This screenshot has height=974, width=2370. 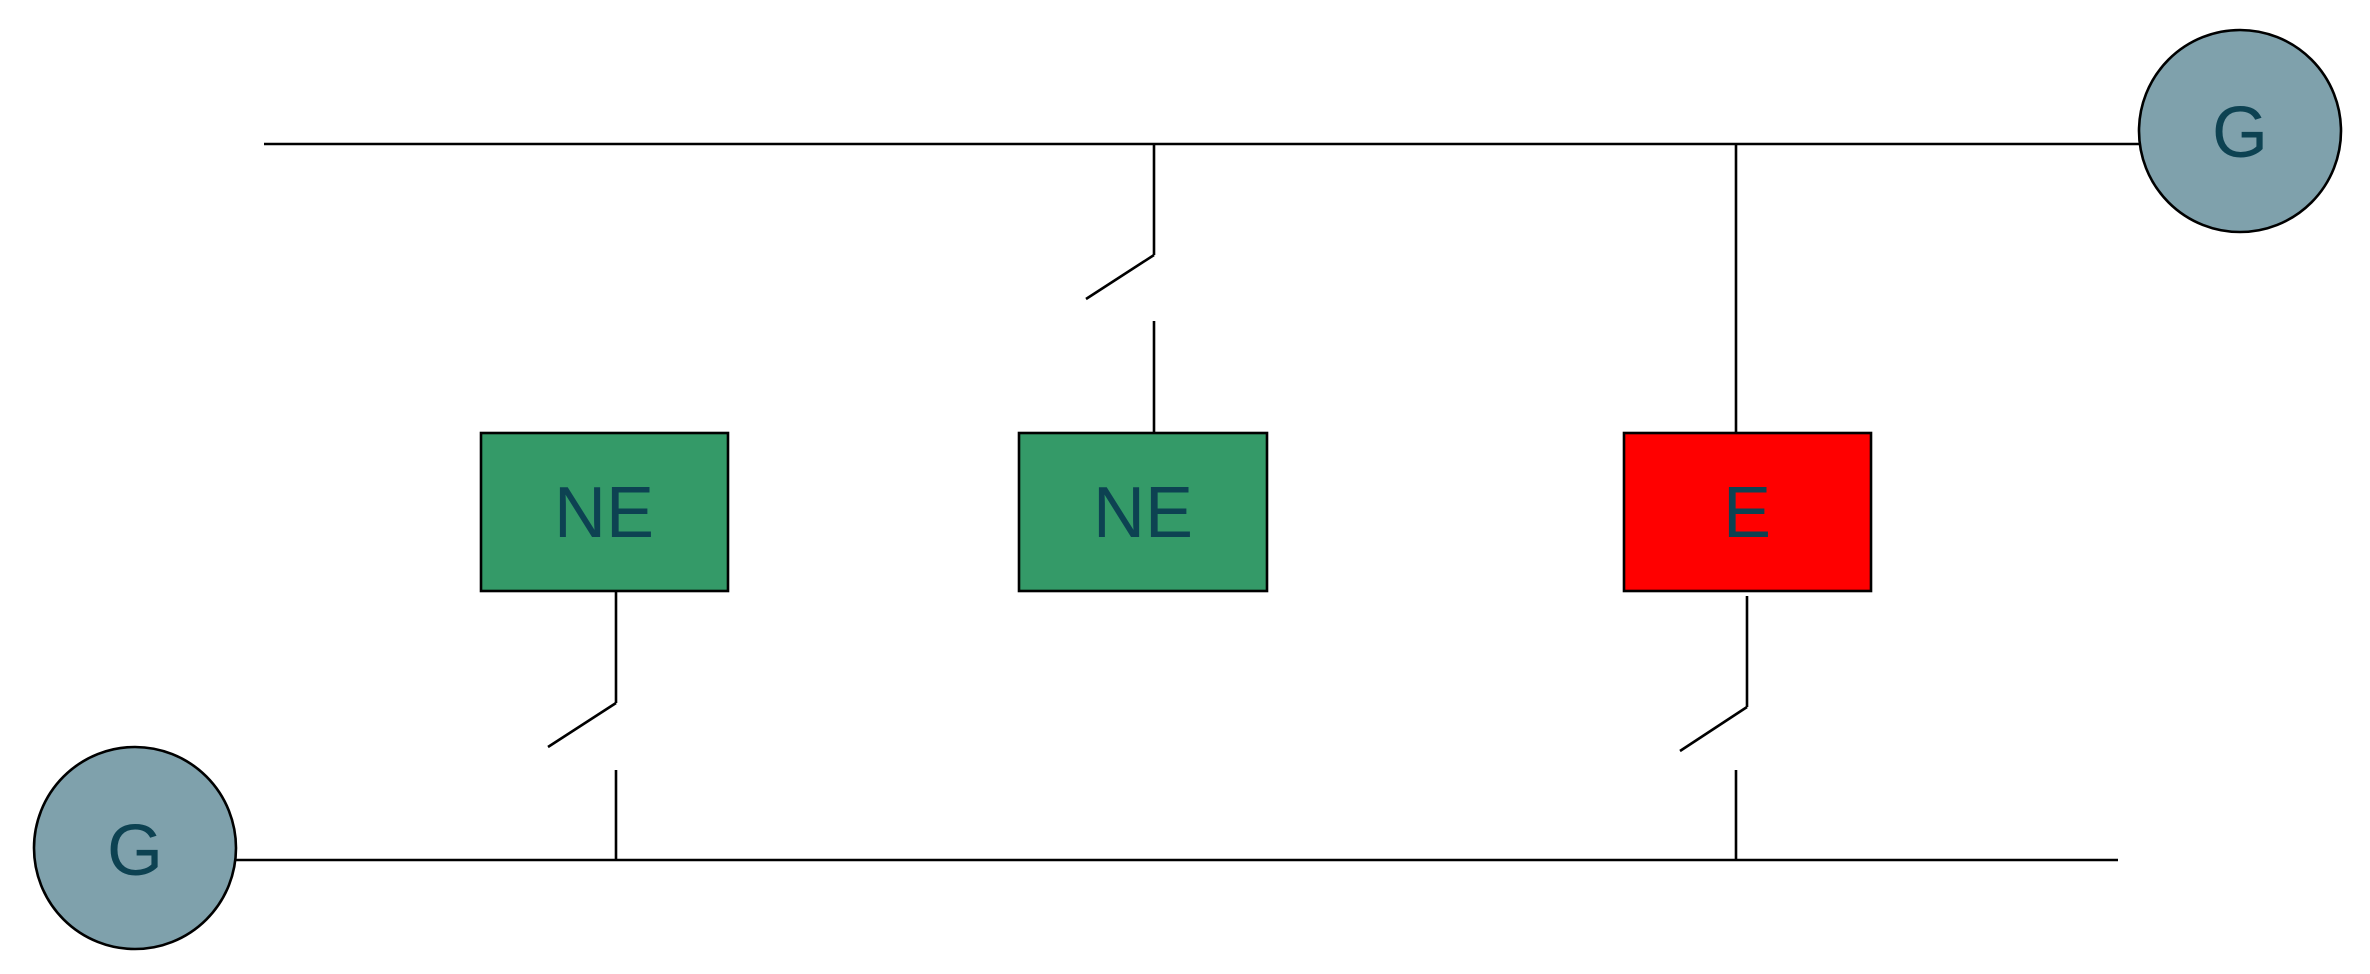 I want to click on node-middle-label: NE, so click(x=1143, y=513).